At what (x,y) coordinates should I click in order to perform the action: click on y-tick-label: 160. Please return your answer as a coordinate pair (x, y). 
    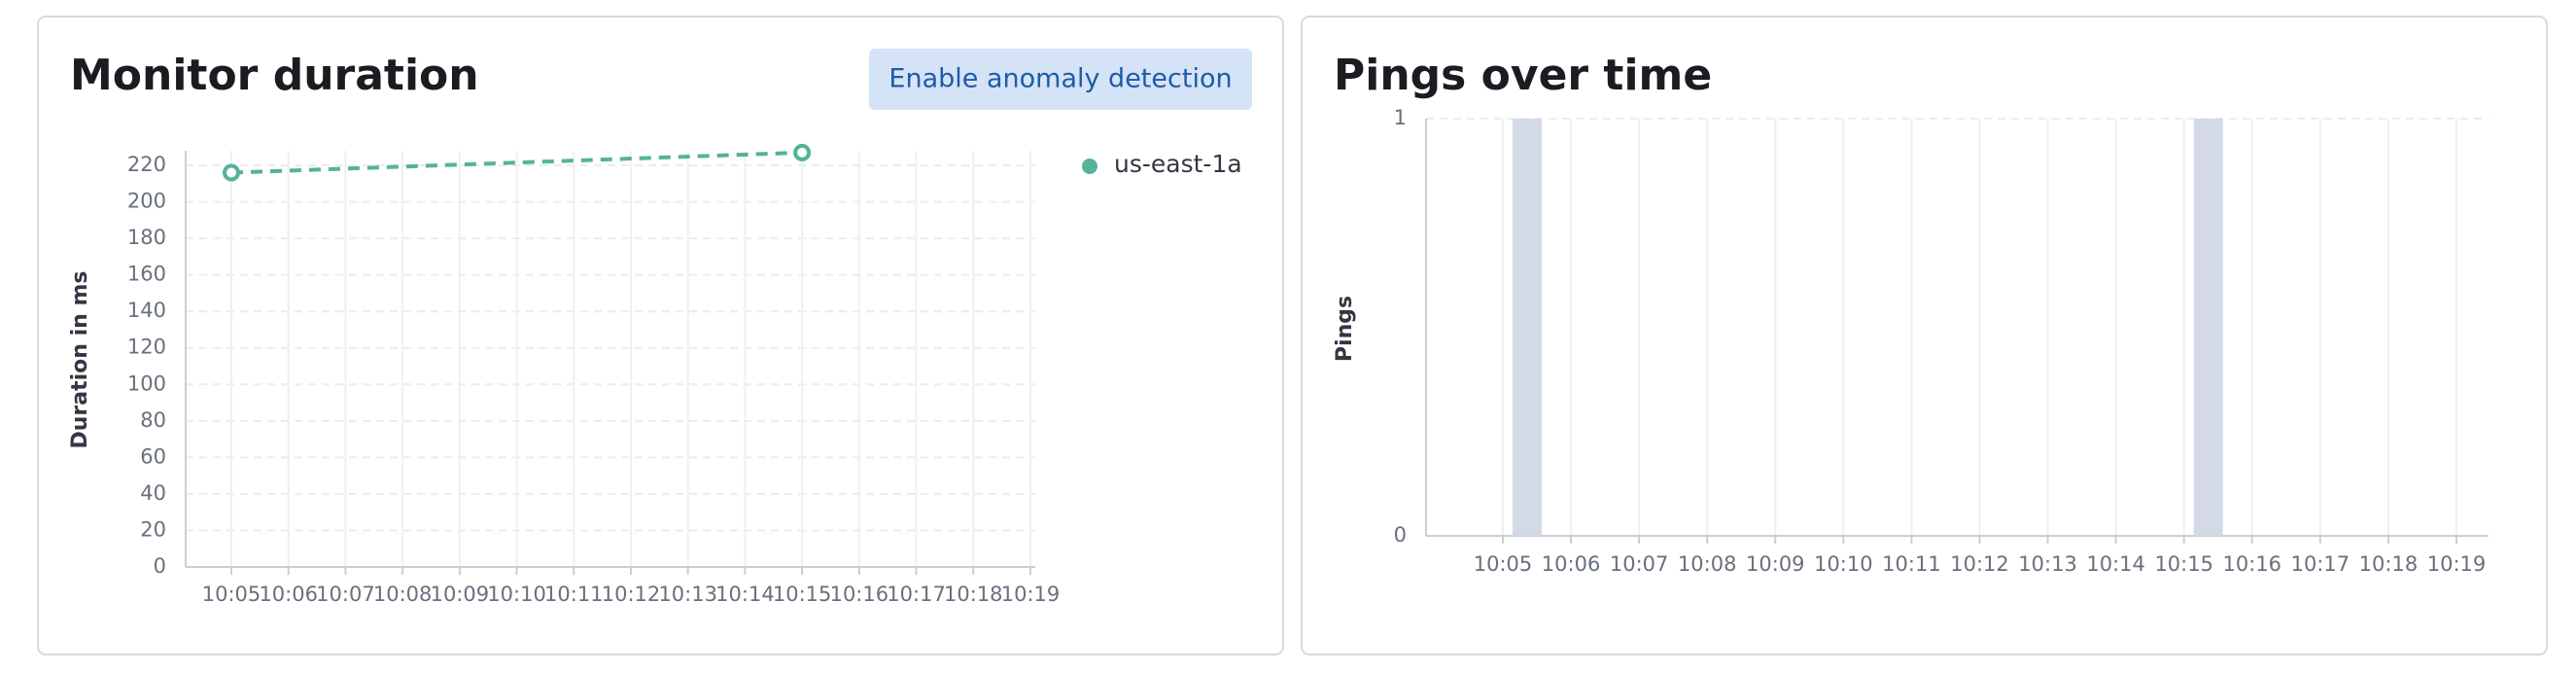
    Looking at the image, I should click on (146, 274).